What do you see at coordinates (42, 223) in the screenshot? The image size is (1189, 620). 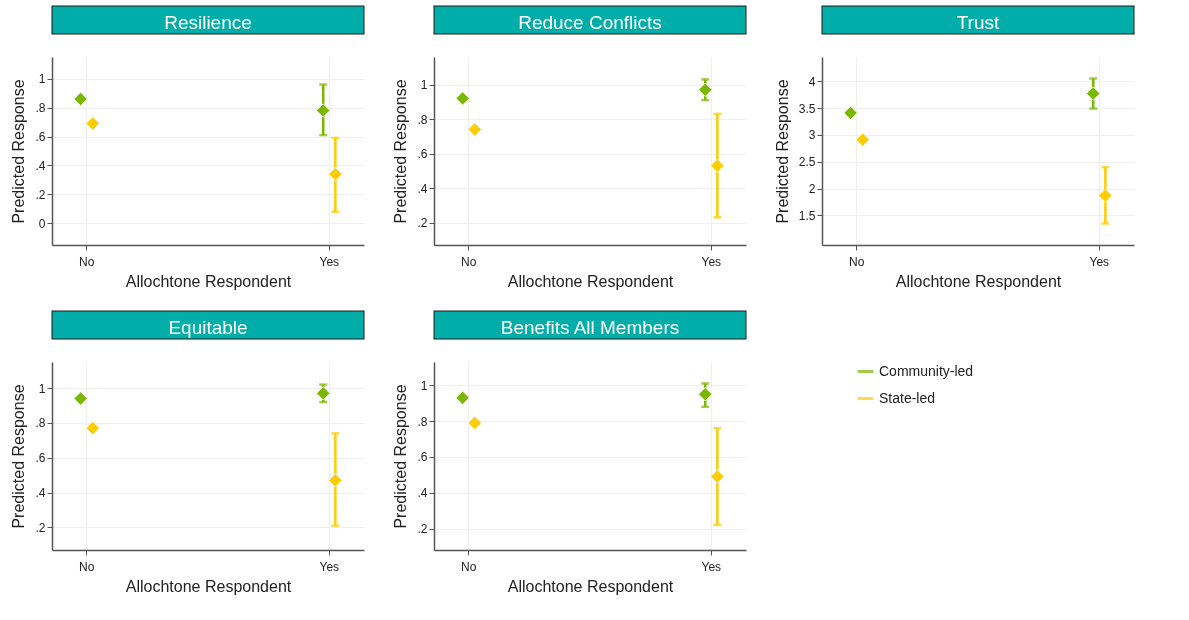 I see `y-tick-label: 0` at bounding box center [42, 223].